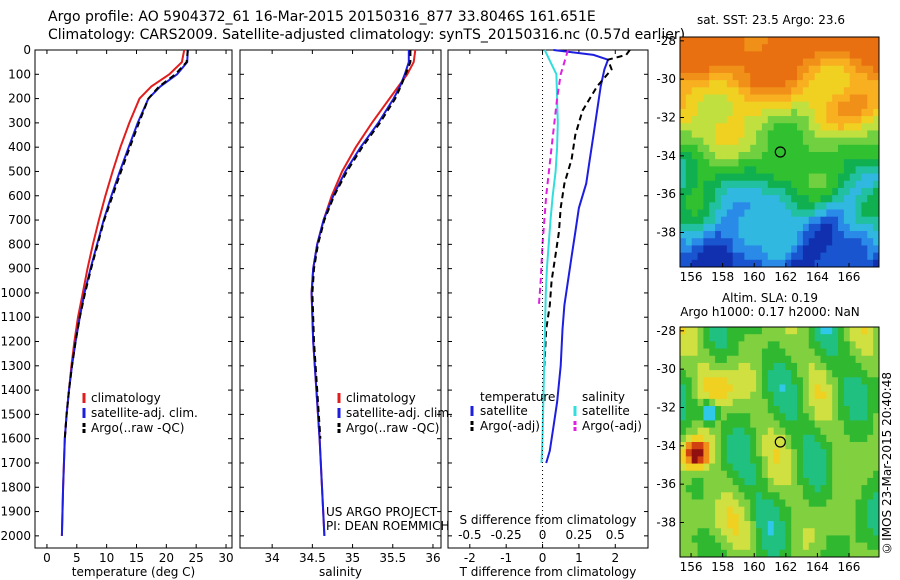 The width and height of the screenshot is (900, 580). What do you see at coordinates (123, 292) in the screenshot?
I see `temperature-series-climatology` at bounding box center [123, 292].